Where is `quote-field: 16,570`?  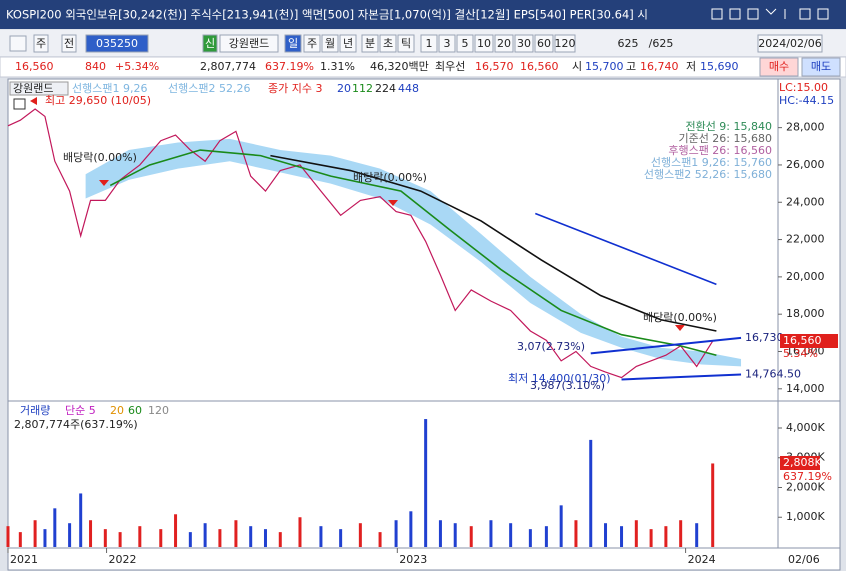 quote-field: 16,570 is located at coordinates (494, 66).